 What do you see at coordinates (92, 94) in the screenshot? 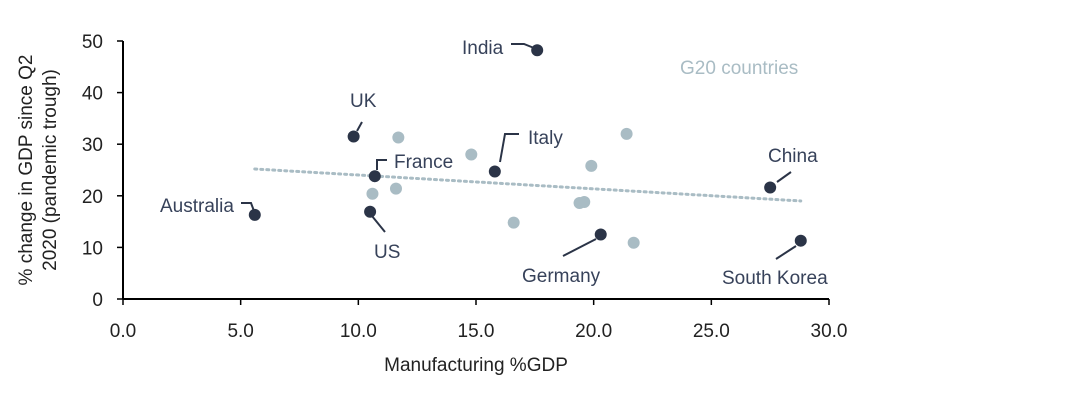
I see `y-tick-label: 40` at bounding box center [92, 94].